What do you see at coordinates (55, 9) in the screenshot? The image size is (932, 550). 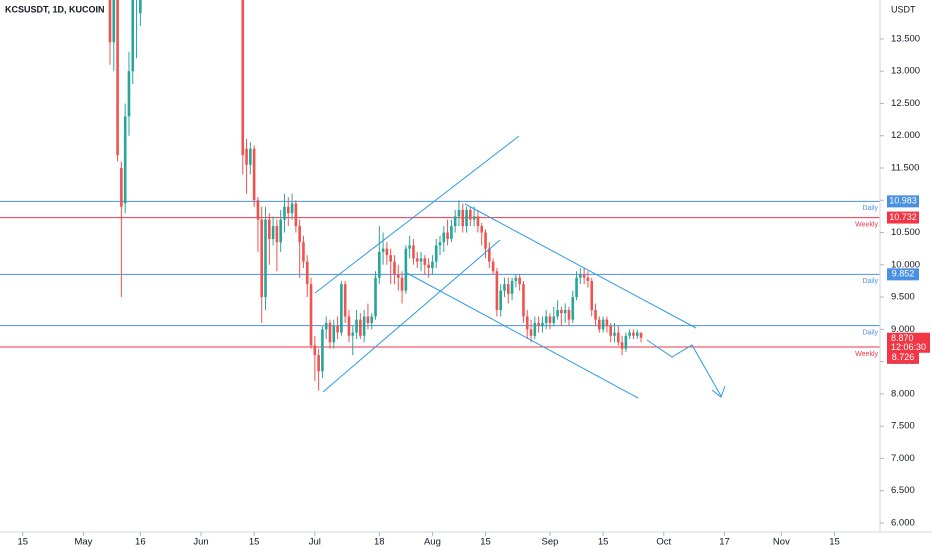 I see `chart-title: KCSUSDT, 1D, KUCOIN` at bounding box center [55, 9].